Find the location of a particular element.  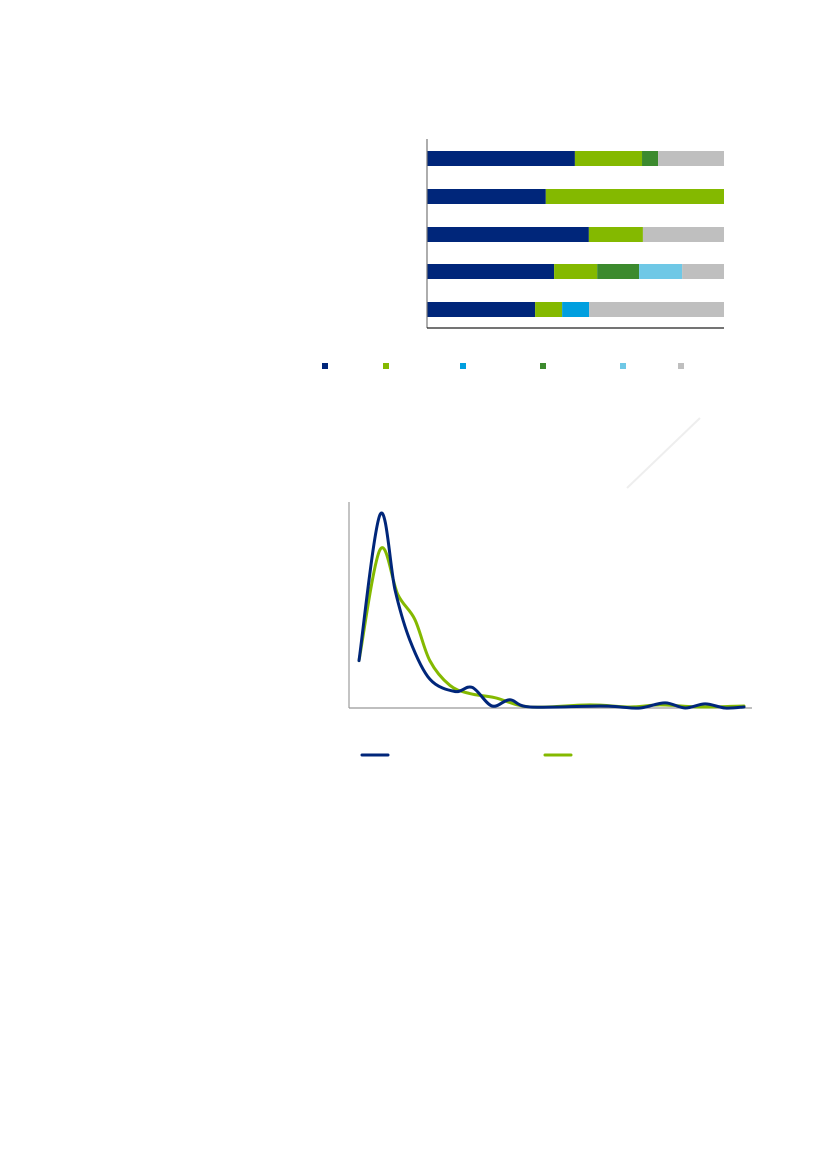

decorative-diagonal-line is located at coordinates (663, 453).